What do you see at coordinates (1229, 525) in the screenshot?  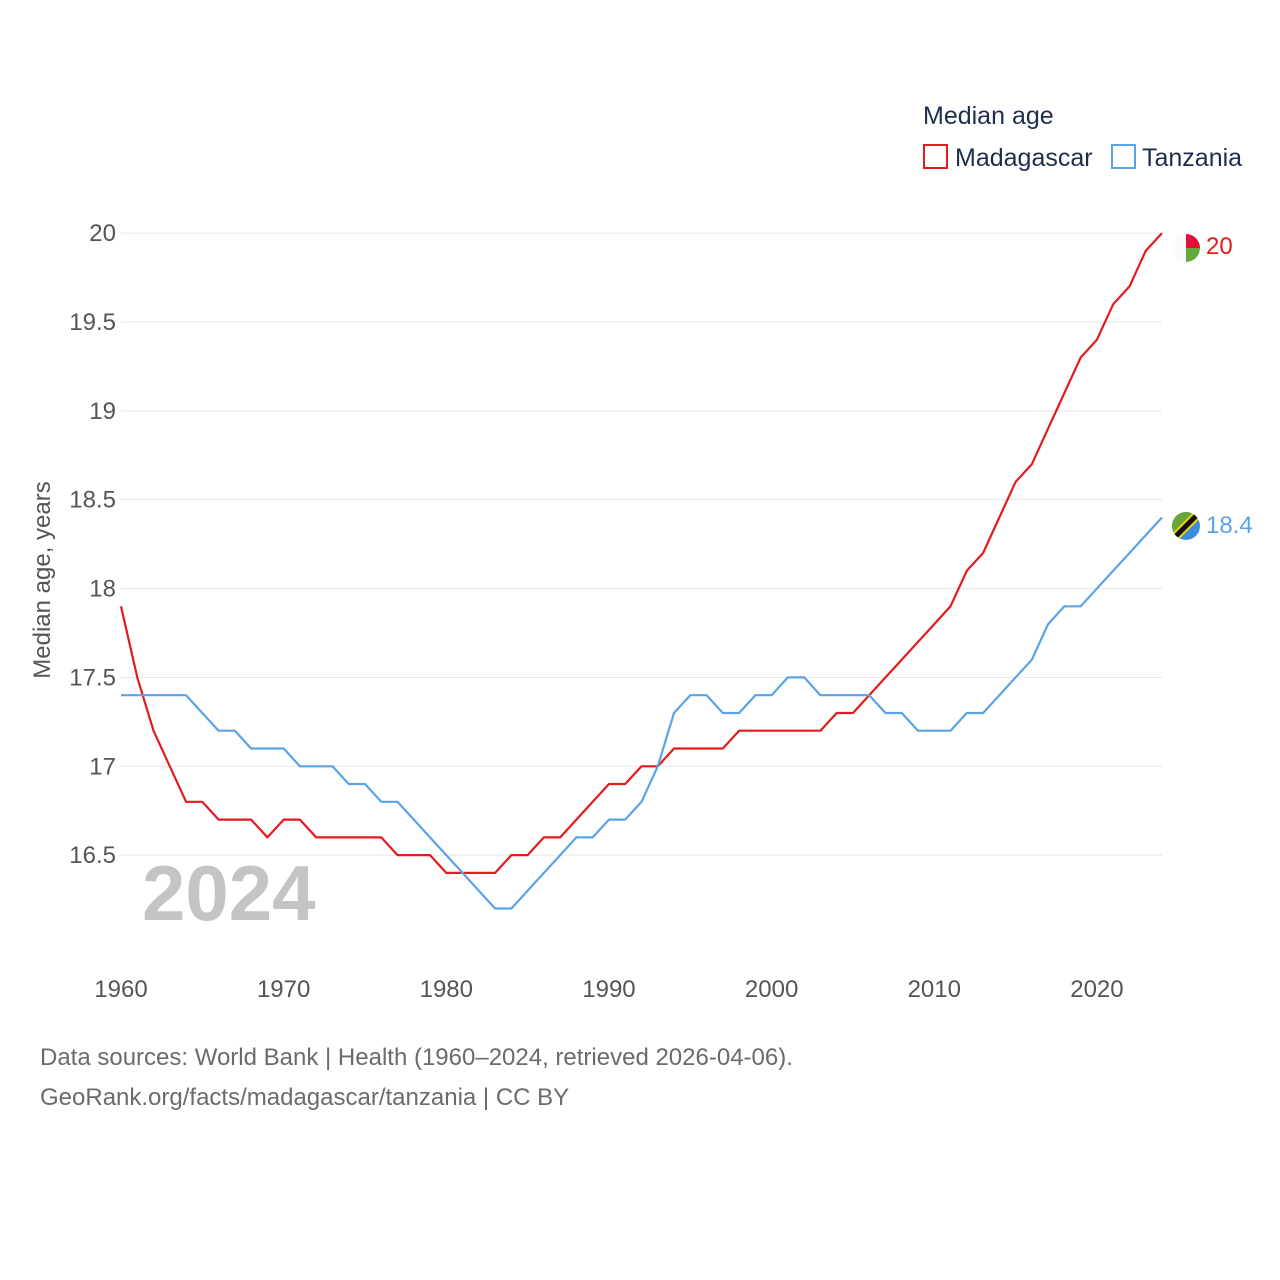 I see `end-label-tanzania: 18.4` at bounding box center [1229, 525].